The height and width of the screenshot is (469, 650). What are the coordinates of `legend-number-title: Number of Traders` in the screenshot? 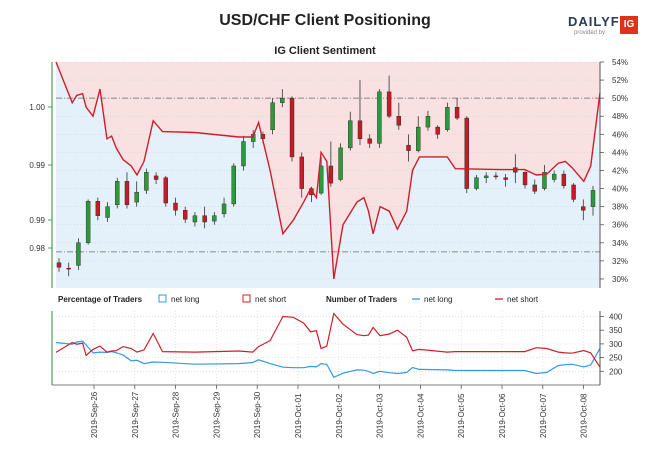 It's located at (362, 299).